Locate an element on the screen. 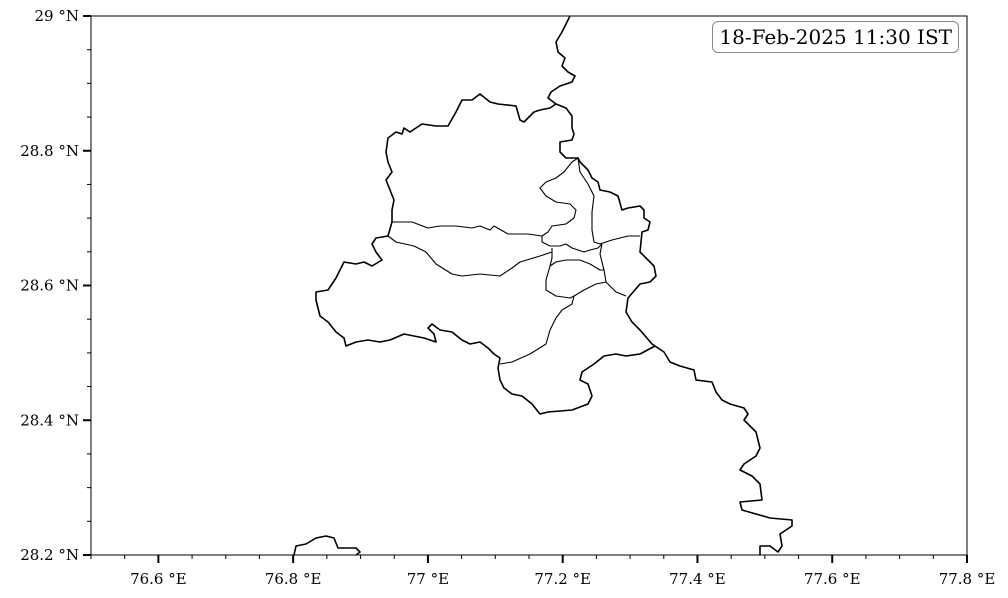  y-tick-label: 28.4 °N is located at coordinates (49, 420).